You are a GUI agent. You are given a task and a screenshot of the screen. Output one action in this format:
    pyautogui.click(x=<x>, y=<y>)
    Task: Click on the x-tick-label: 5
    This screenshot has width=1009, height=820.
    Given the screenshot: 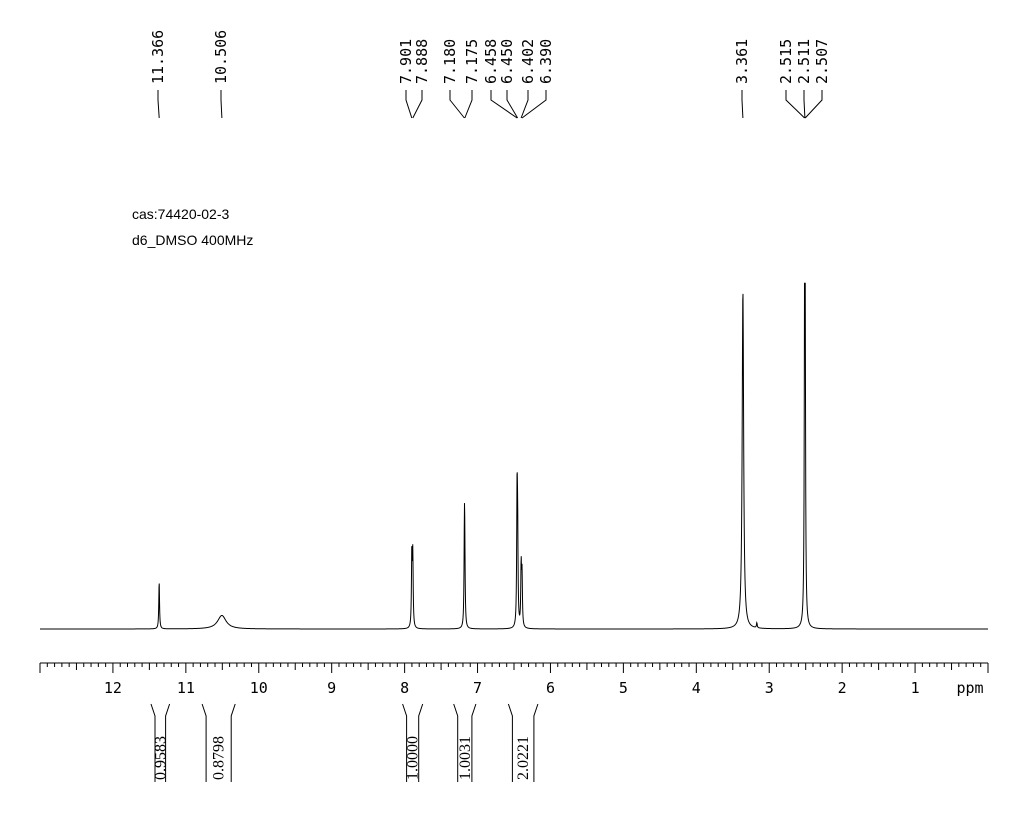 What is the action you would take?
    pyautogui.click(x=623, y=688)
    